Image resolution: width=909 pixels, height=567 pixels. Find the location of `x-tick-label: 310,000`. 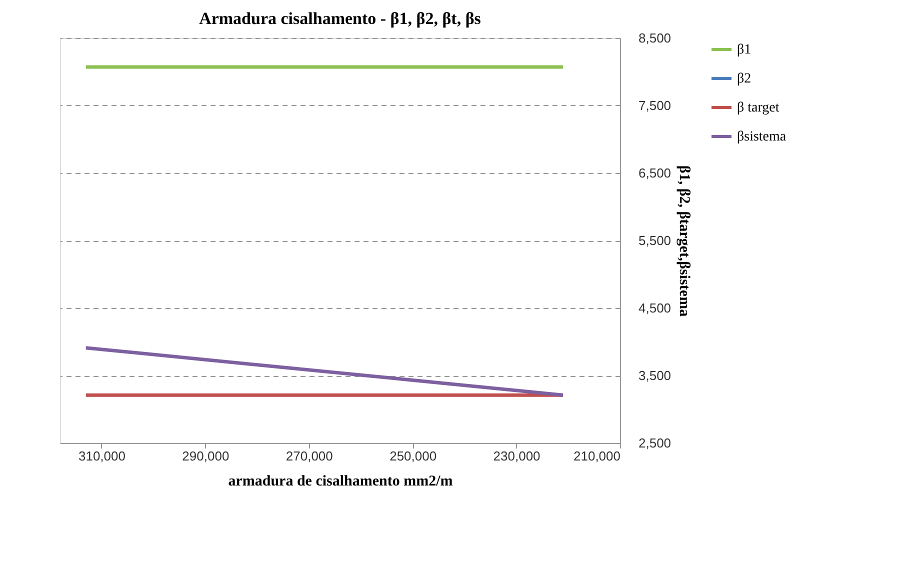

x-tick-label: 310,000 is located at coordinates (102, 456).